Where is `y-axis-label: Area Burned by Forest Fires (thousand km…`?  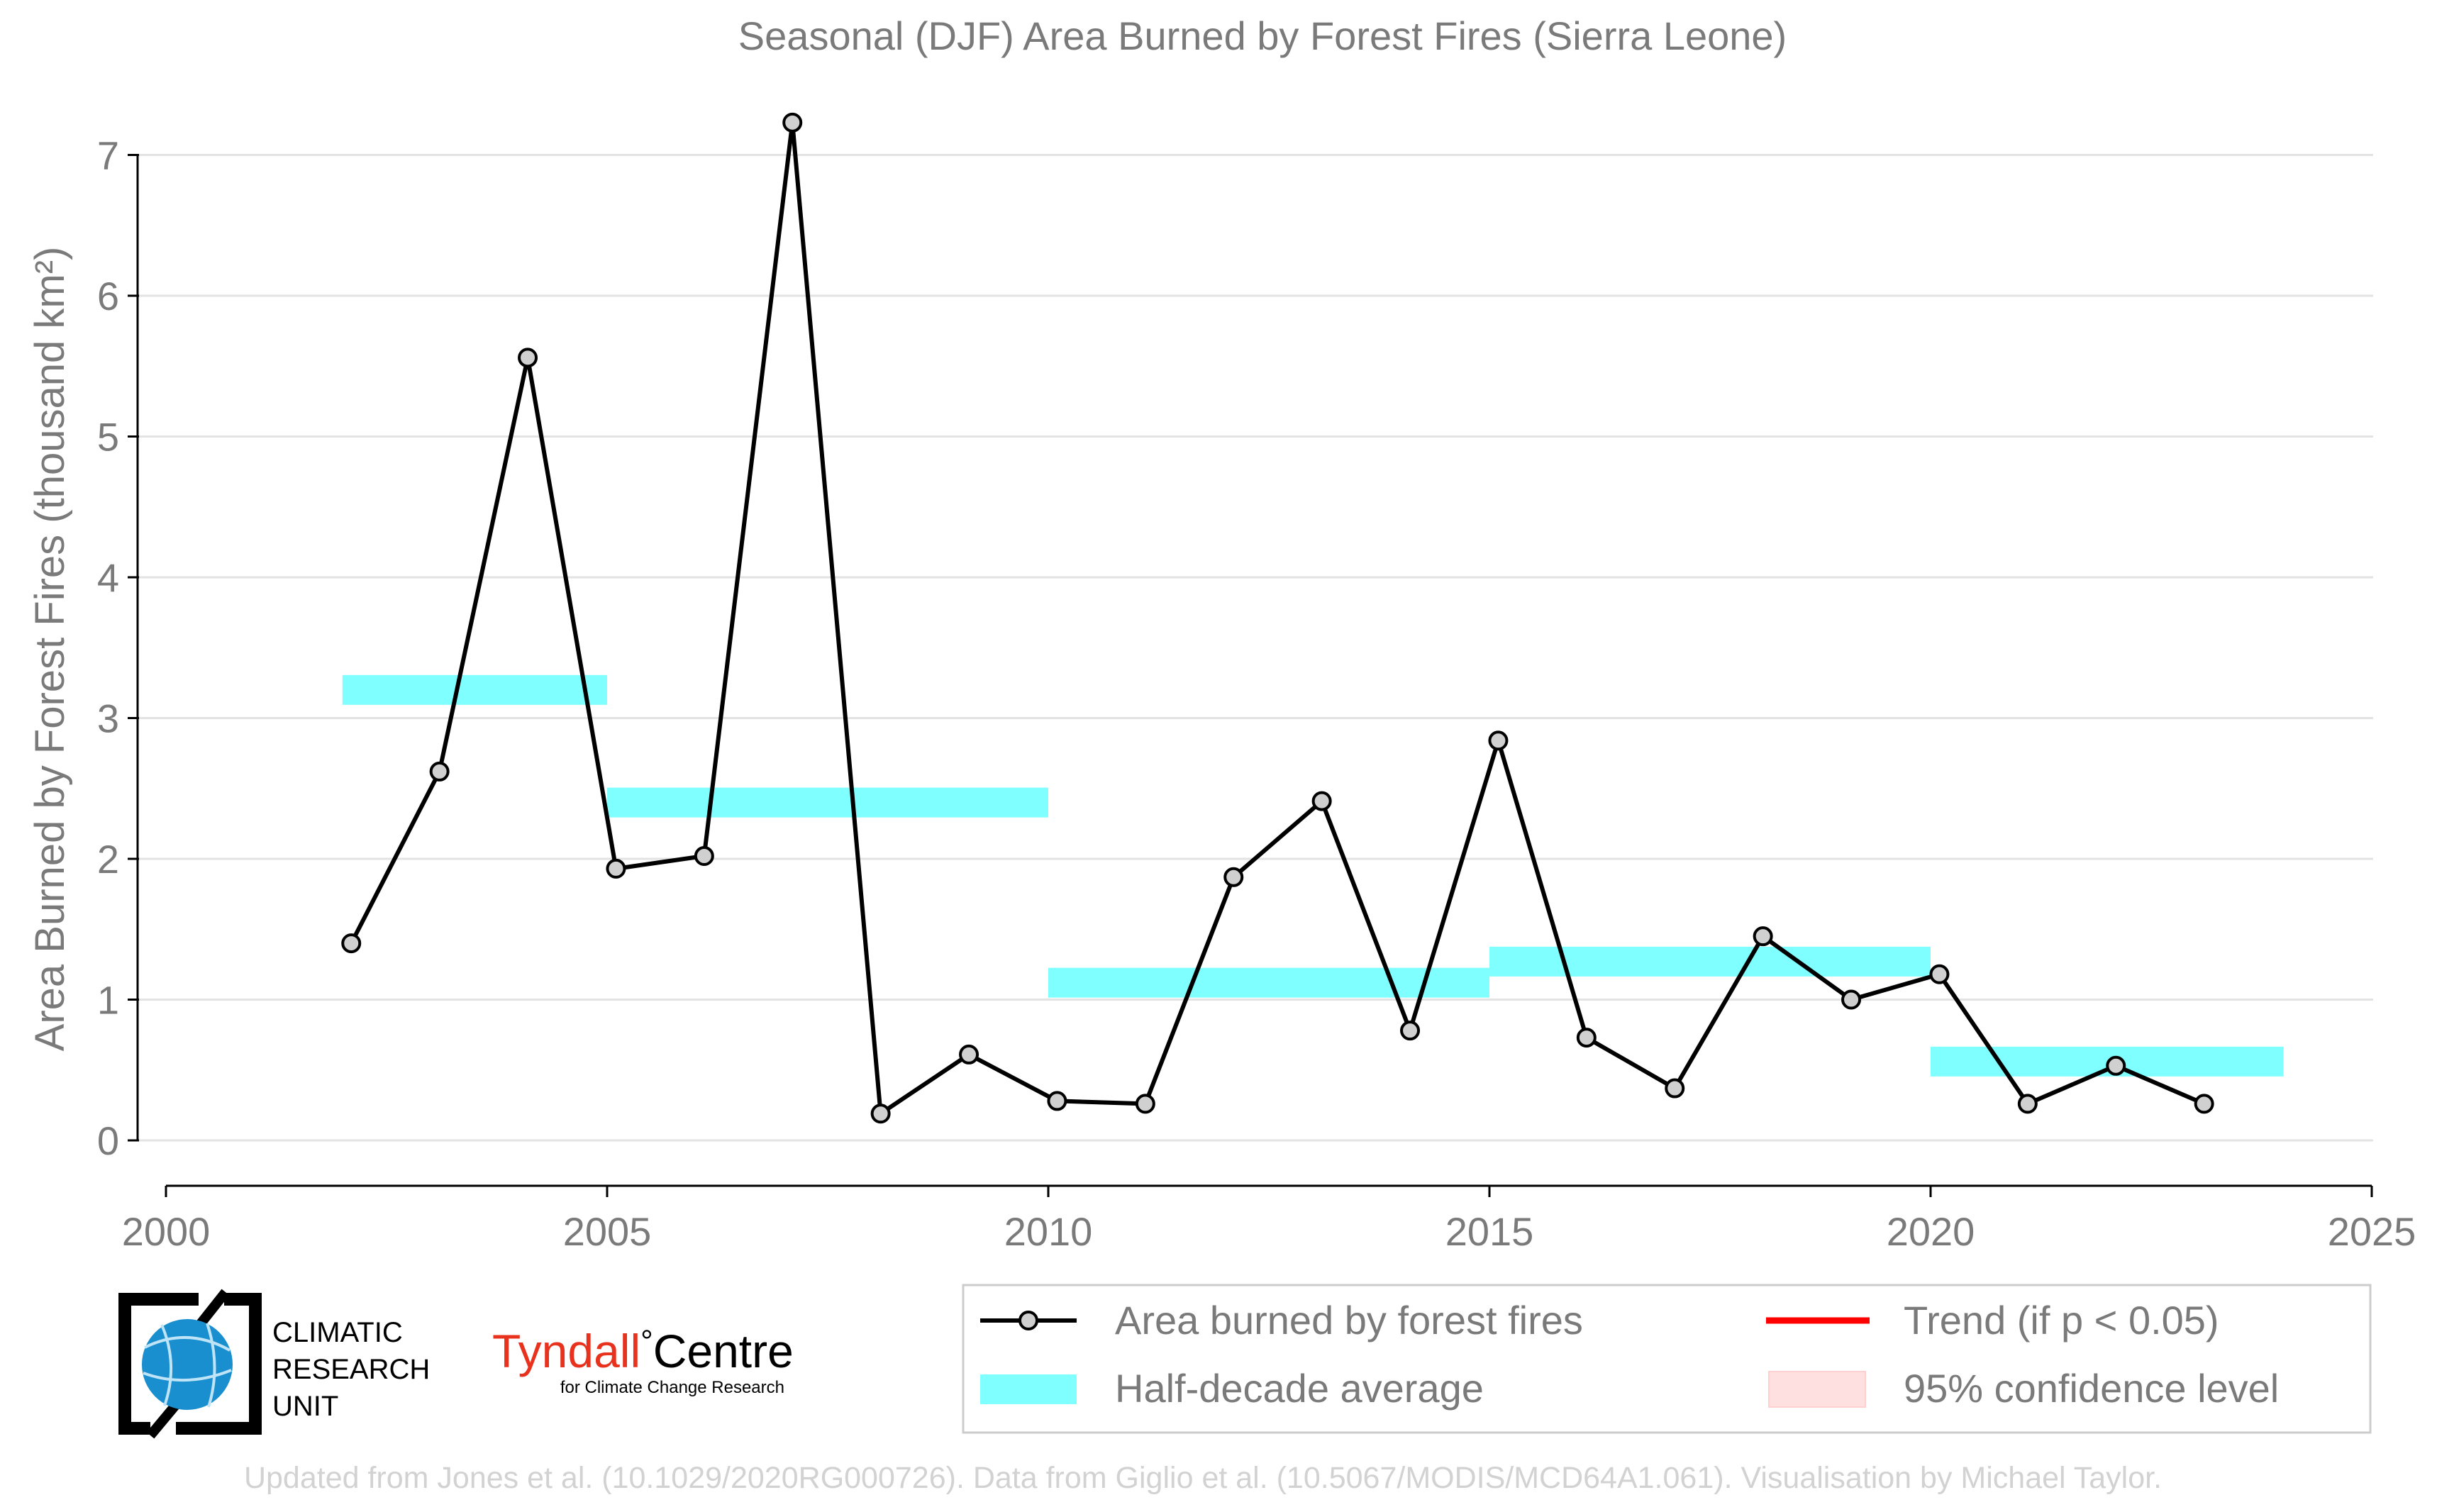
y-axis-label: Area Burned by Forest Fires (thousand km… is located at coordinates (50, 649).